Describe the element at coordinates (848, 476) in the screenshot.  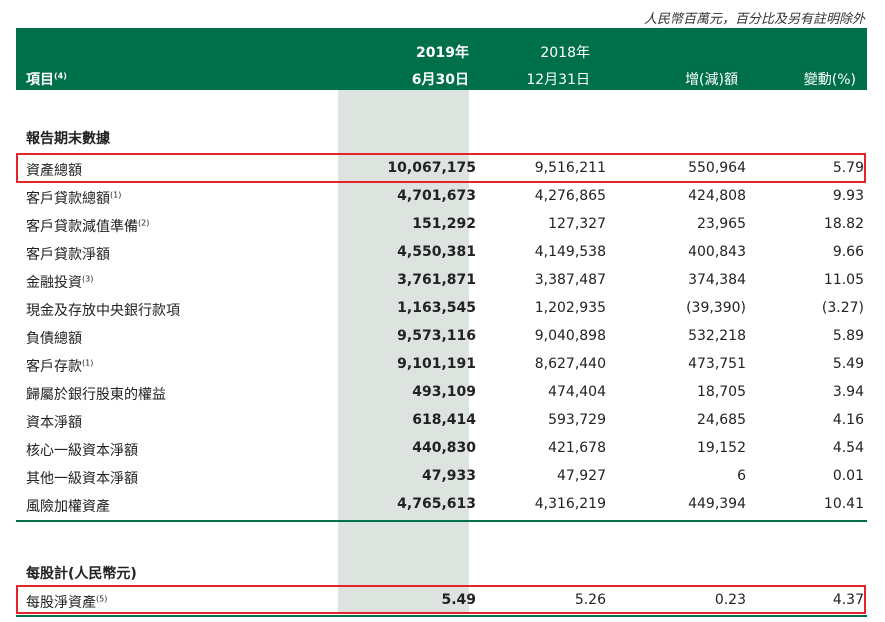
I see `value-change-percent: 0.01` at that location.